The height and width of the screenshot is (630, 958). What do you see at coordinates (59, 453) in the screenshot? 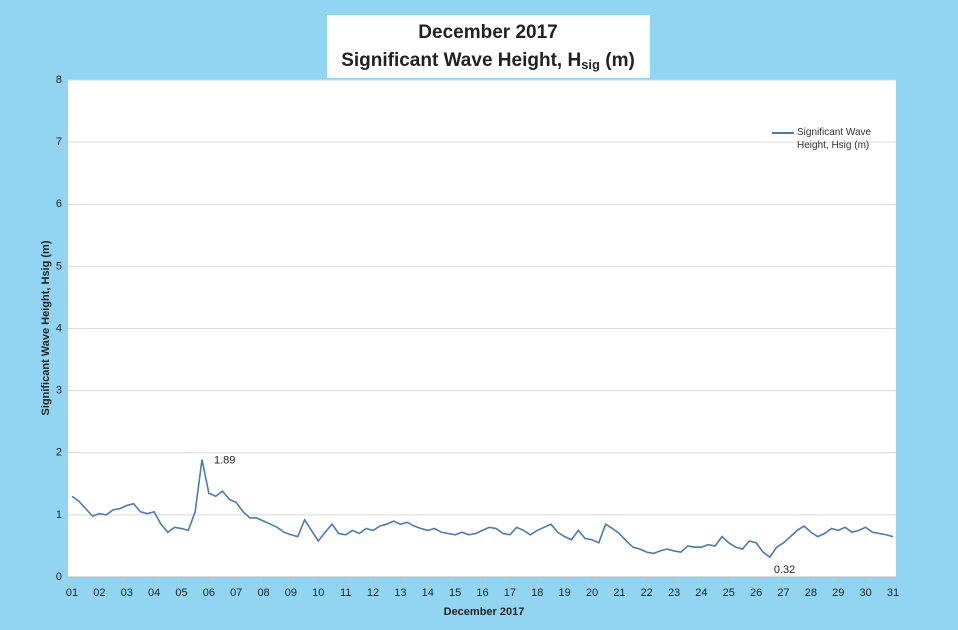
I see `y-tick-label: 2` at bounding box center [59, 453].